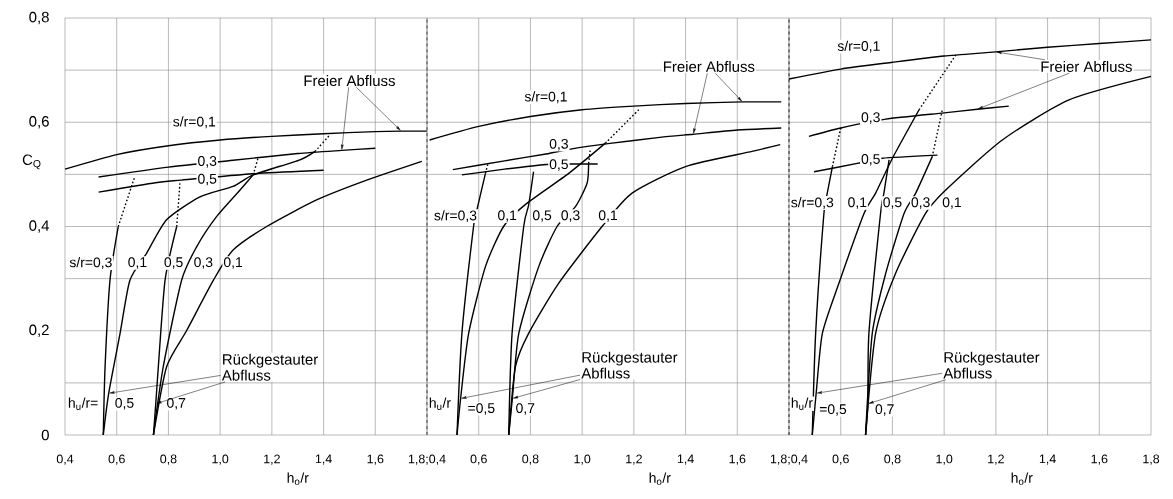  I want to click on annotation: h$_{u}$/r=, so click(83, 403).